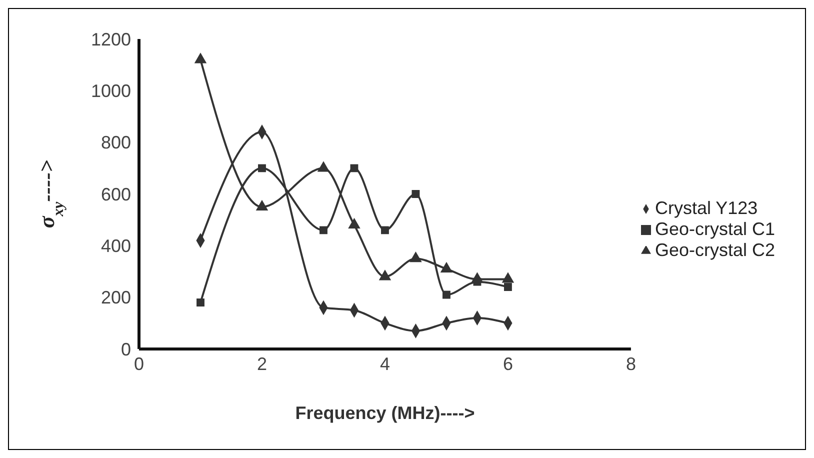  What do you see at coordinates (110, 39) in the screenshot?
I see `y-tick-label: 1200` at bounding box center [110, 39].